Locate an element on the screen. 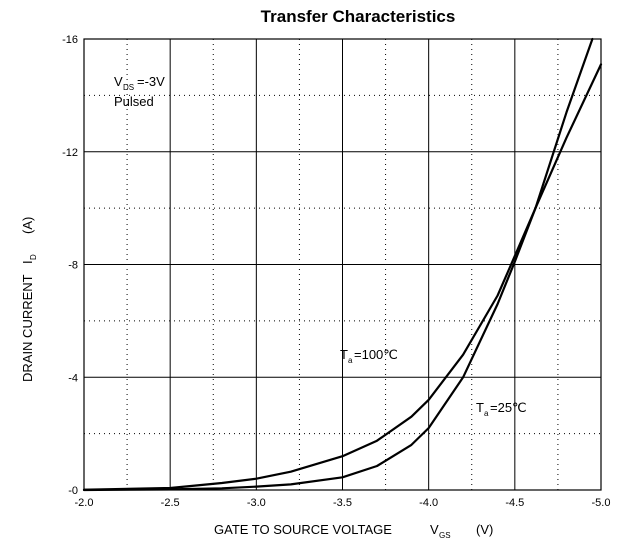 The height and width of the screenshot is (547, 627). condition-vds-symbol: V is located at coordinates (118, 81).